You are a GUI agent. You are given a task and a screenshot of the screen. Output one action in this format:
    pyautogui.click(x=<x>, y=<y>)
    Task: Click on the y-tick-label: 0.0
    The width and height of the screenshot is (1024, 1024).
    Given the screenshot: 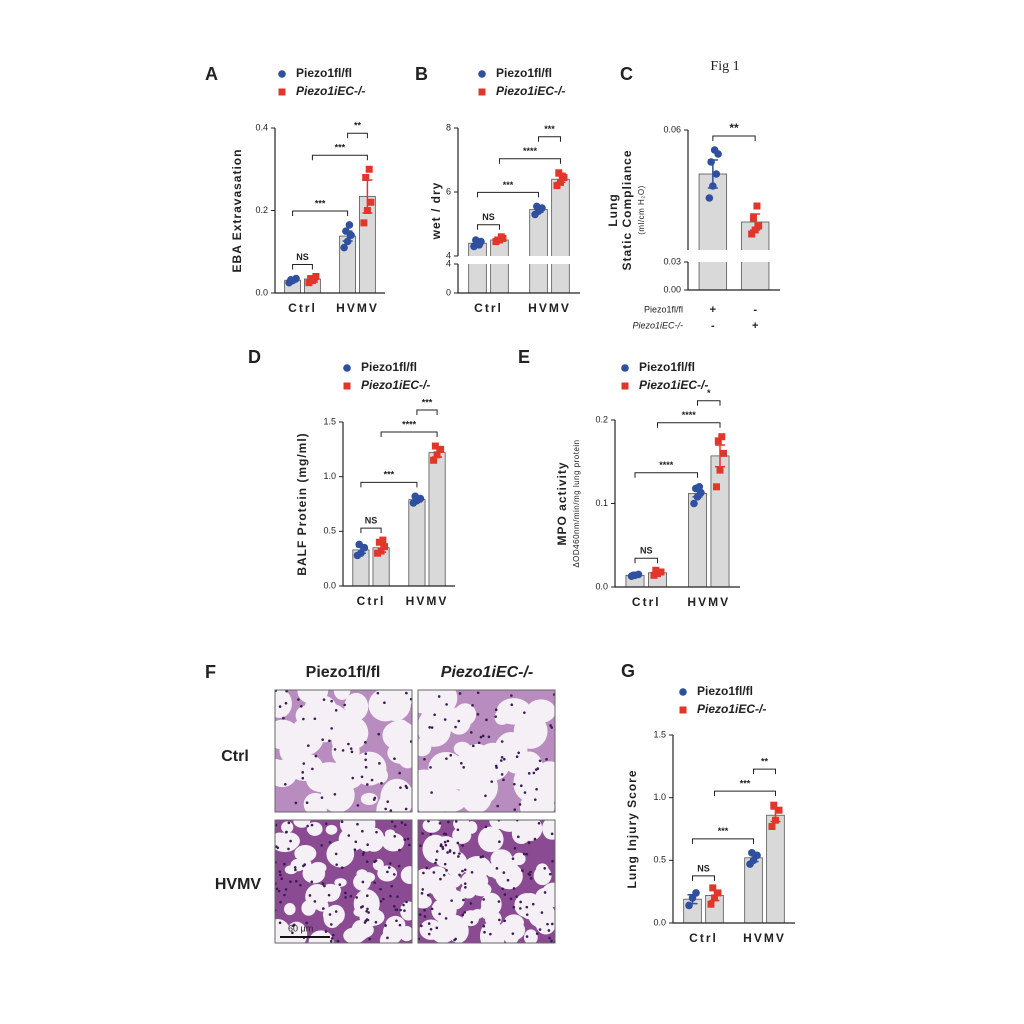 What is the action you would take?
    pyautogui.click(x=329, y=585)
    